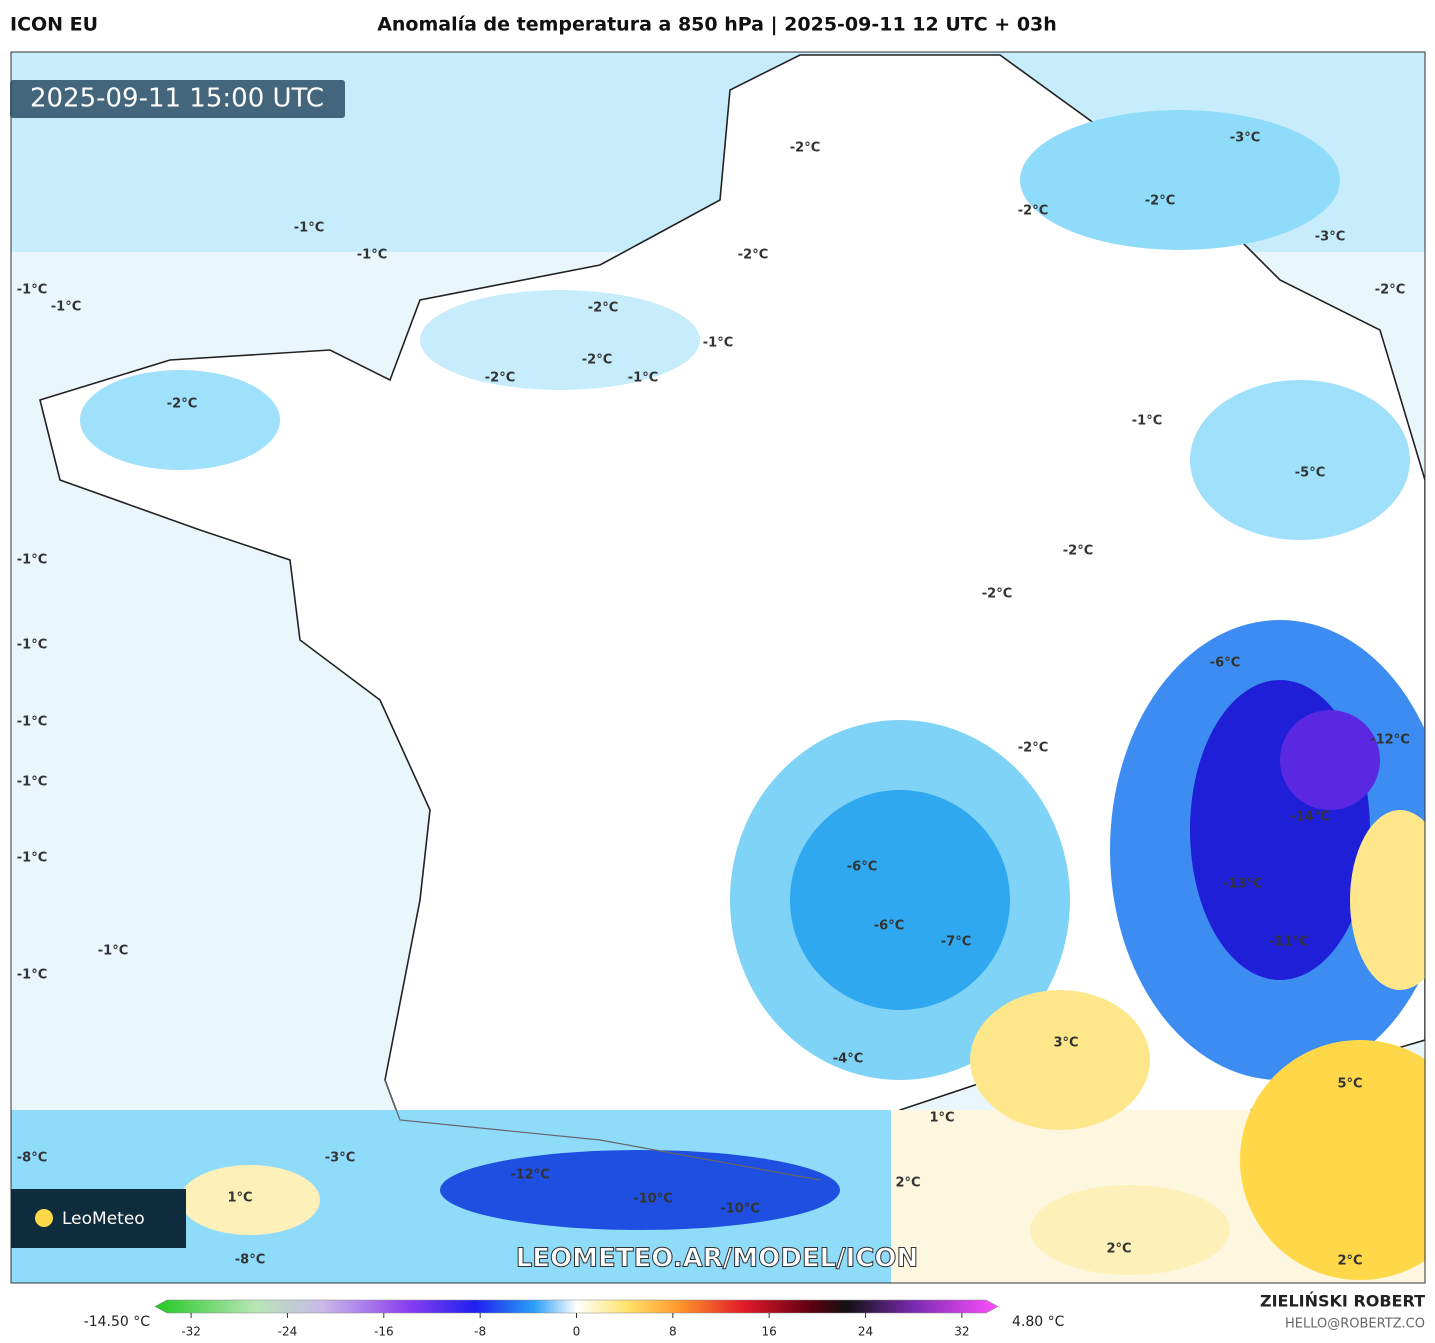  What do you see at coordinates (191, 1332) in the screenshot?
I see `colorbar-tick-label: -32` at bounding box center [191, 1332].